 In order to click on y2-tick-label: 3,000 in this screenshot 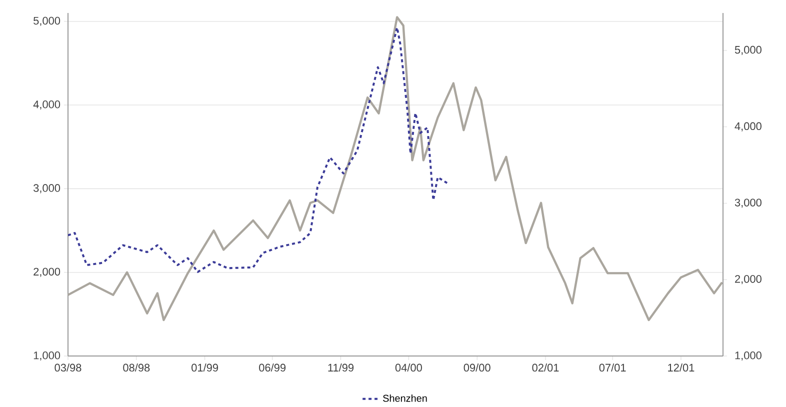, I will do `click(748, 203)`.